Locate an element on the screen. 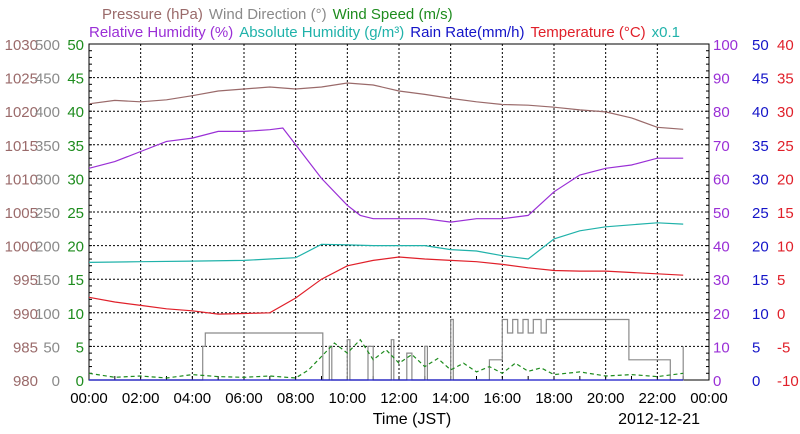 The width and height of the screenshot is (800, 434). x-tick-label: 04:00 is located at coordinates (193, 398).